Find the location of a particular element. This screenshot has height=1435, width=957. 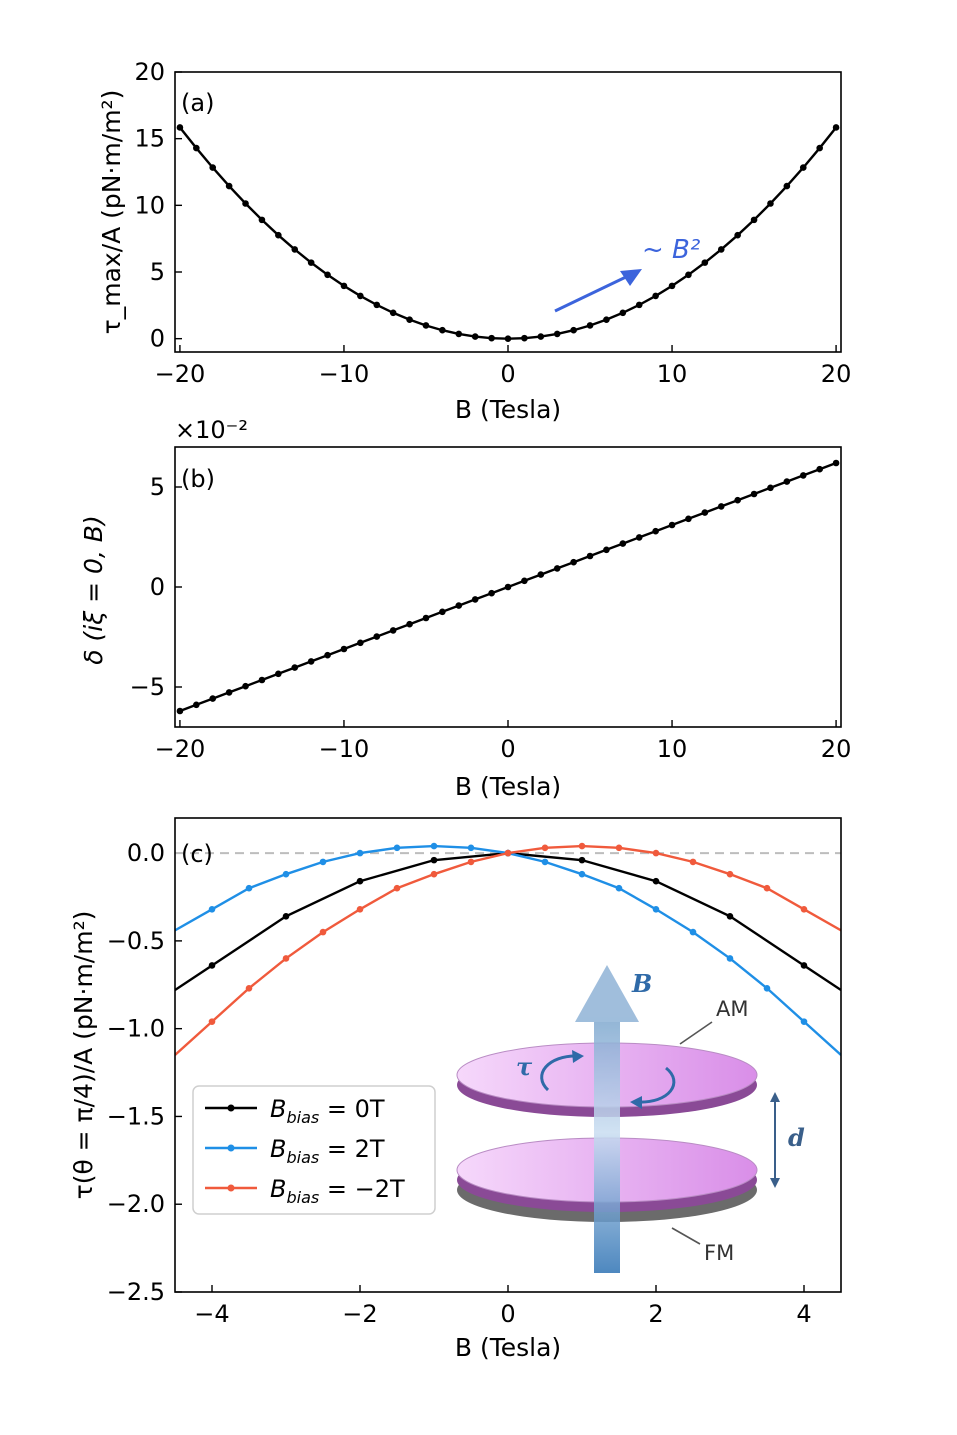

y-tick-label: −2.5 is located at coordinates (136, 1292).